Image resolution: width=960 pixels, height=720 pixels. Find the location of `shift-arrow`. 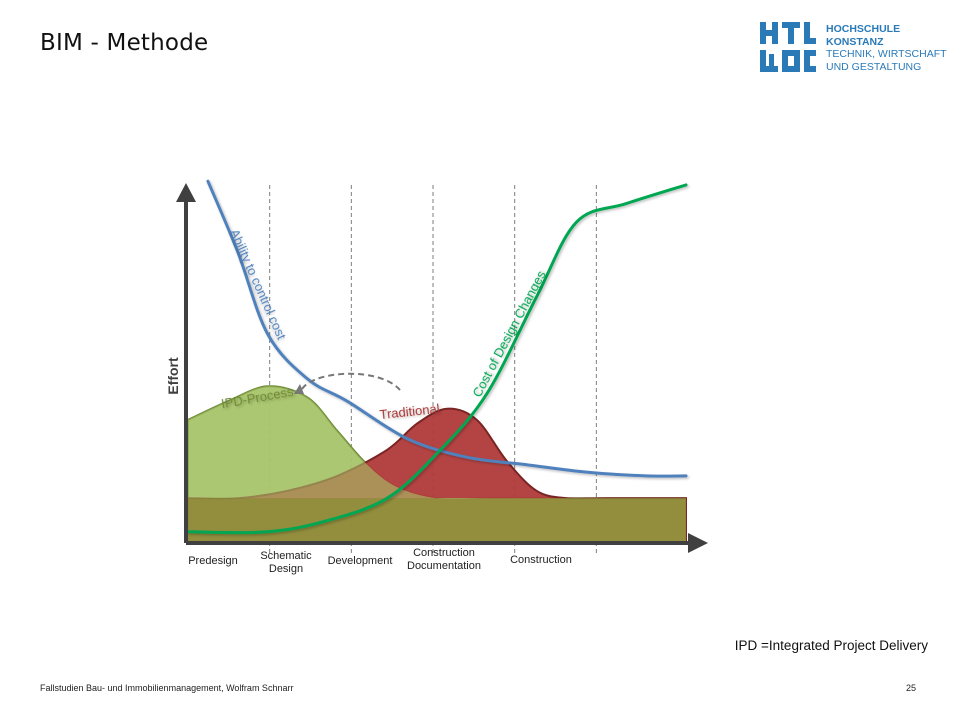

shift-arrow is located at coordinates (351, 381).